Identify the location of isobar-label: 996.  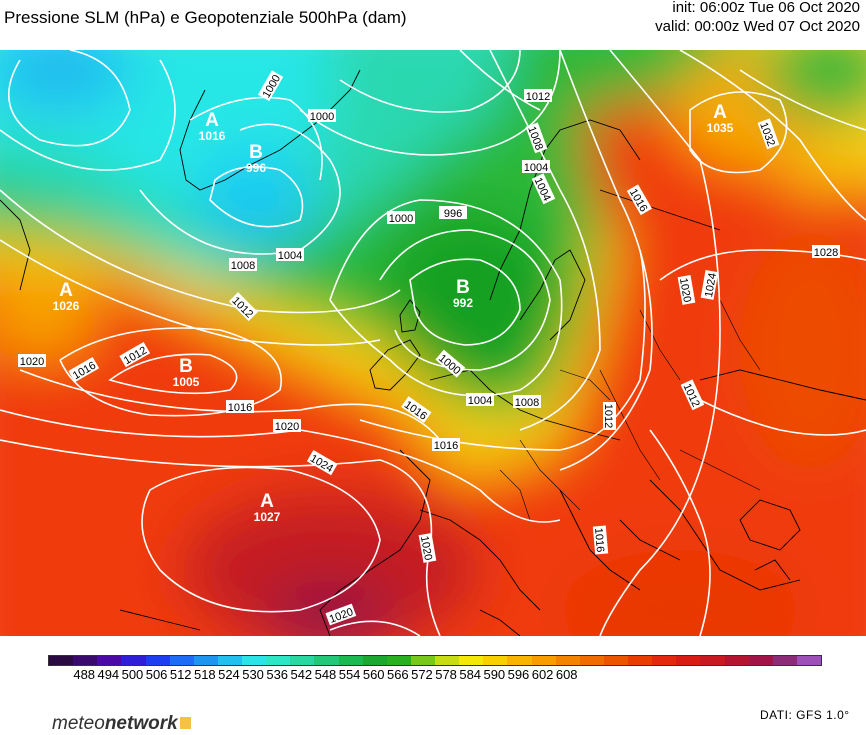
(453, 213).